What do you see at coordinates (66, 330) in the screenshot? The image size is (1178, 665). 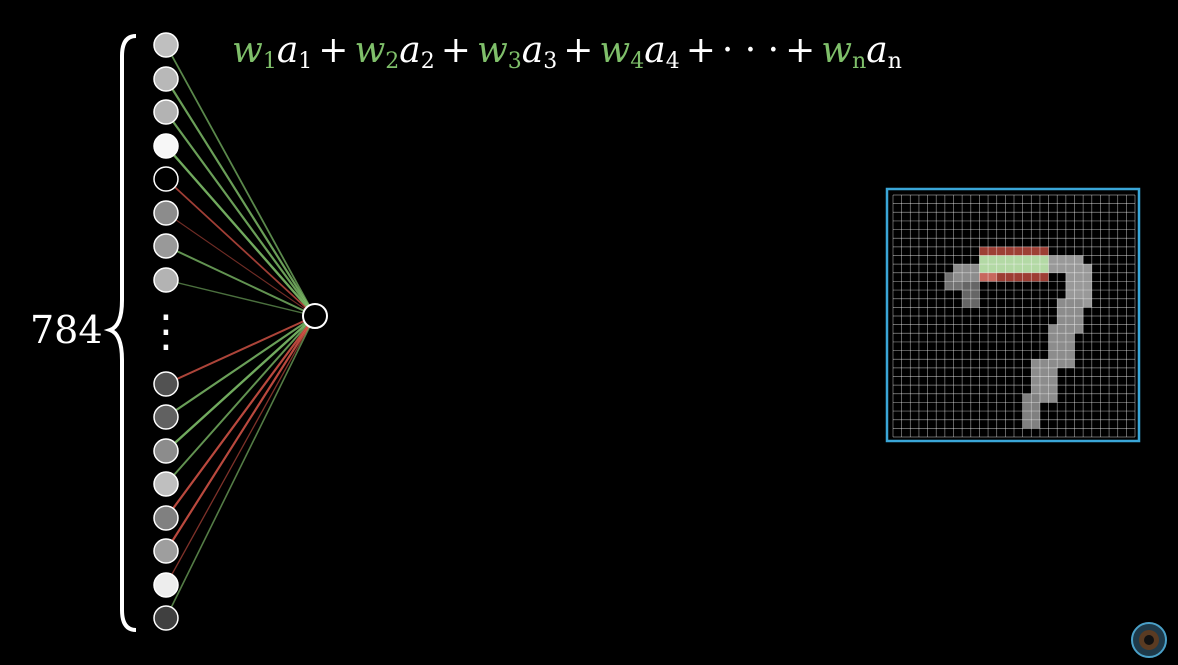 I see `neuron-count-label: 784` at bounding box center [66, 330].